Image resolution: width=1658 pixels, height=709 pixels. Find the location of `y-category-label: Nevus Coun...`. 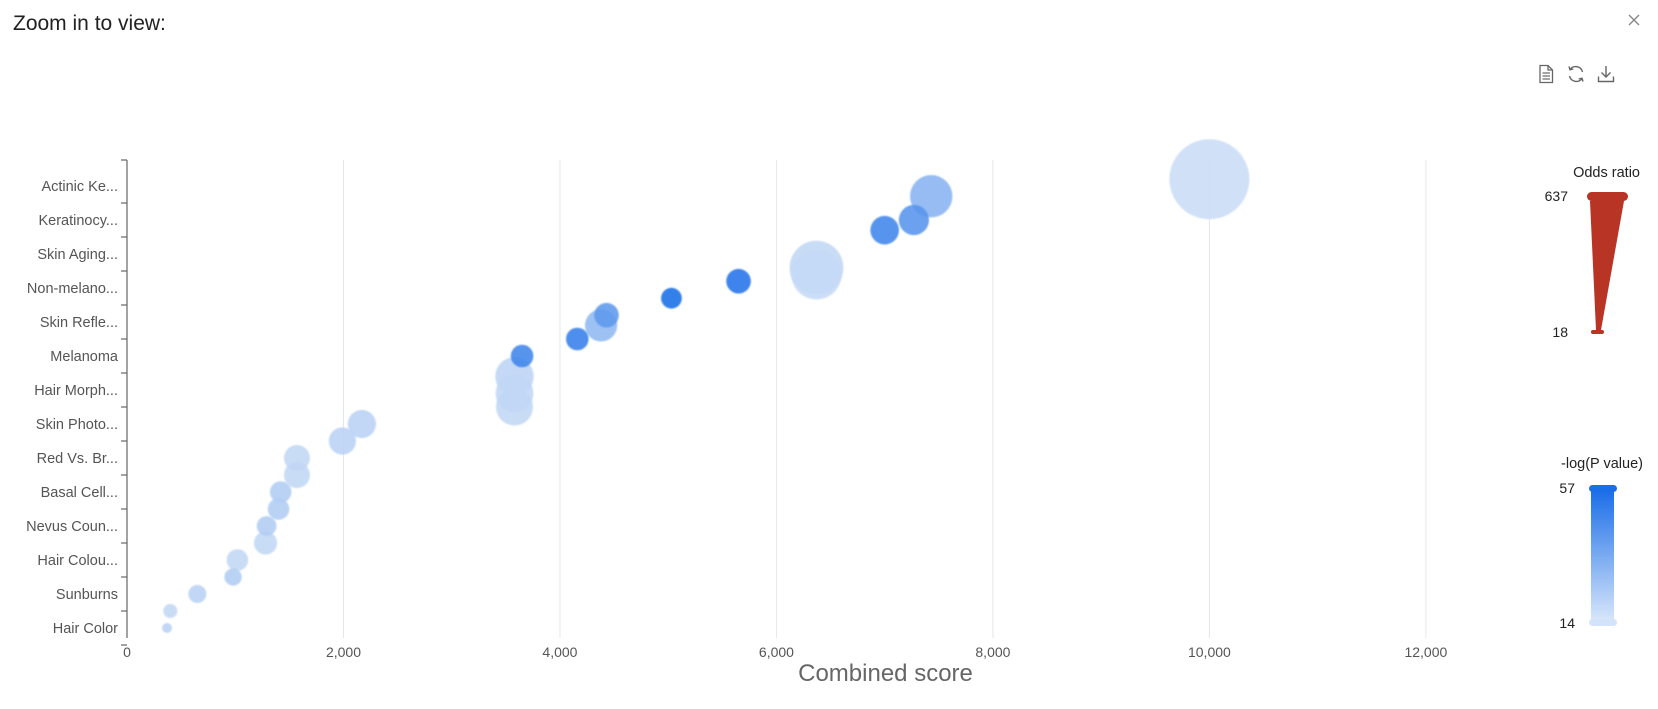

y-category-label: Nevus Coun... is located at coordinates (72, 527).